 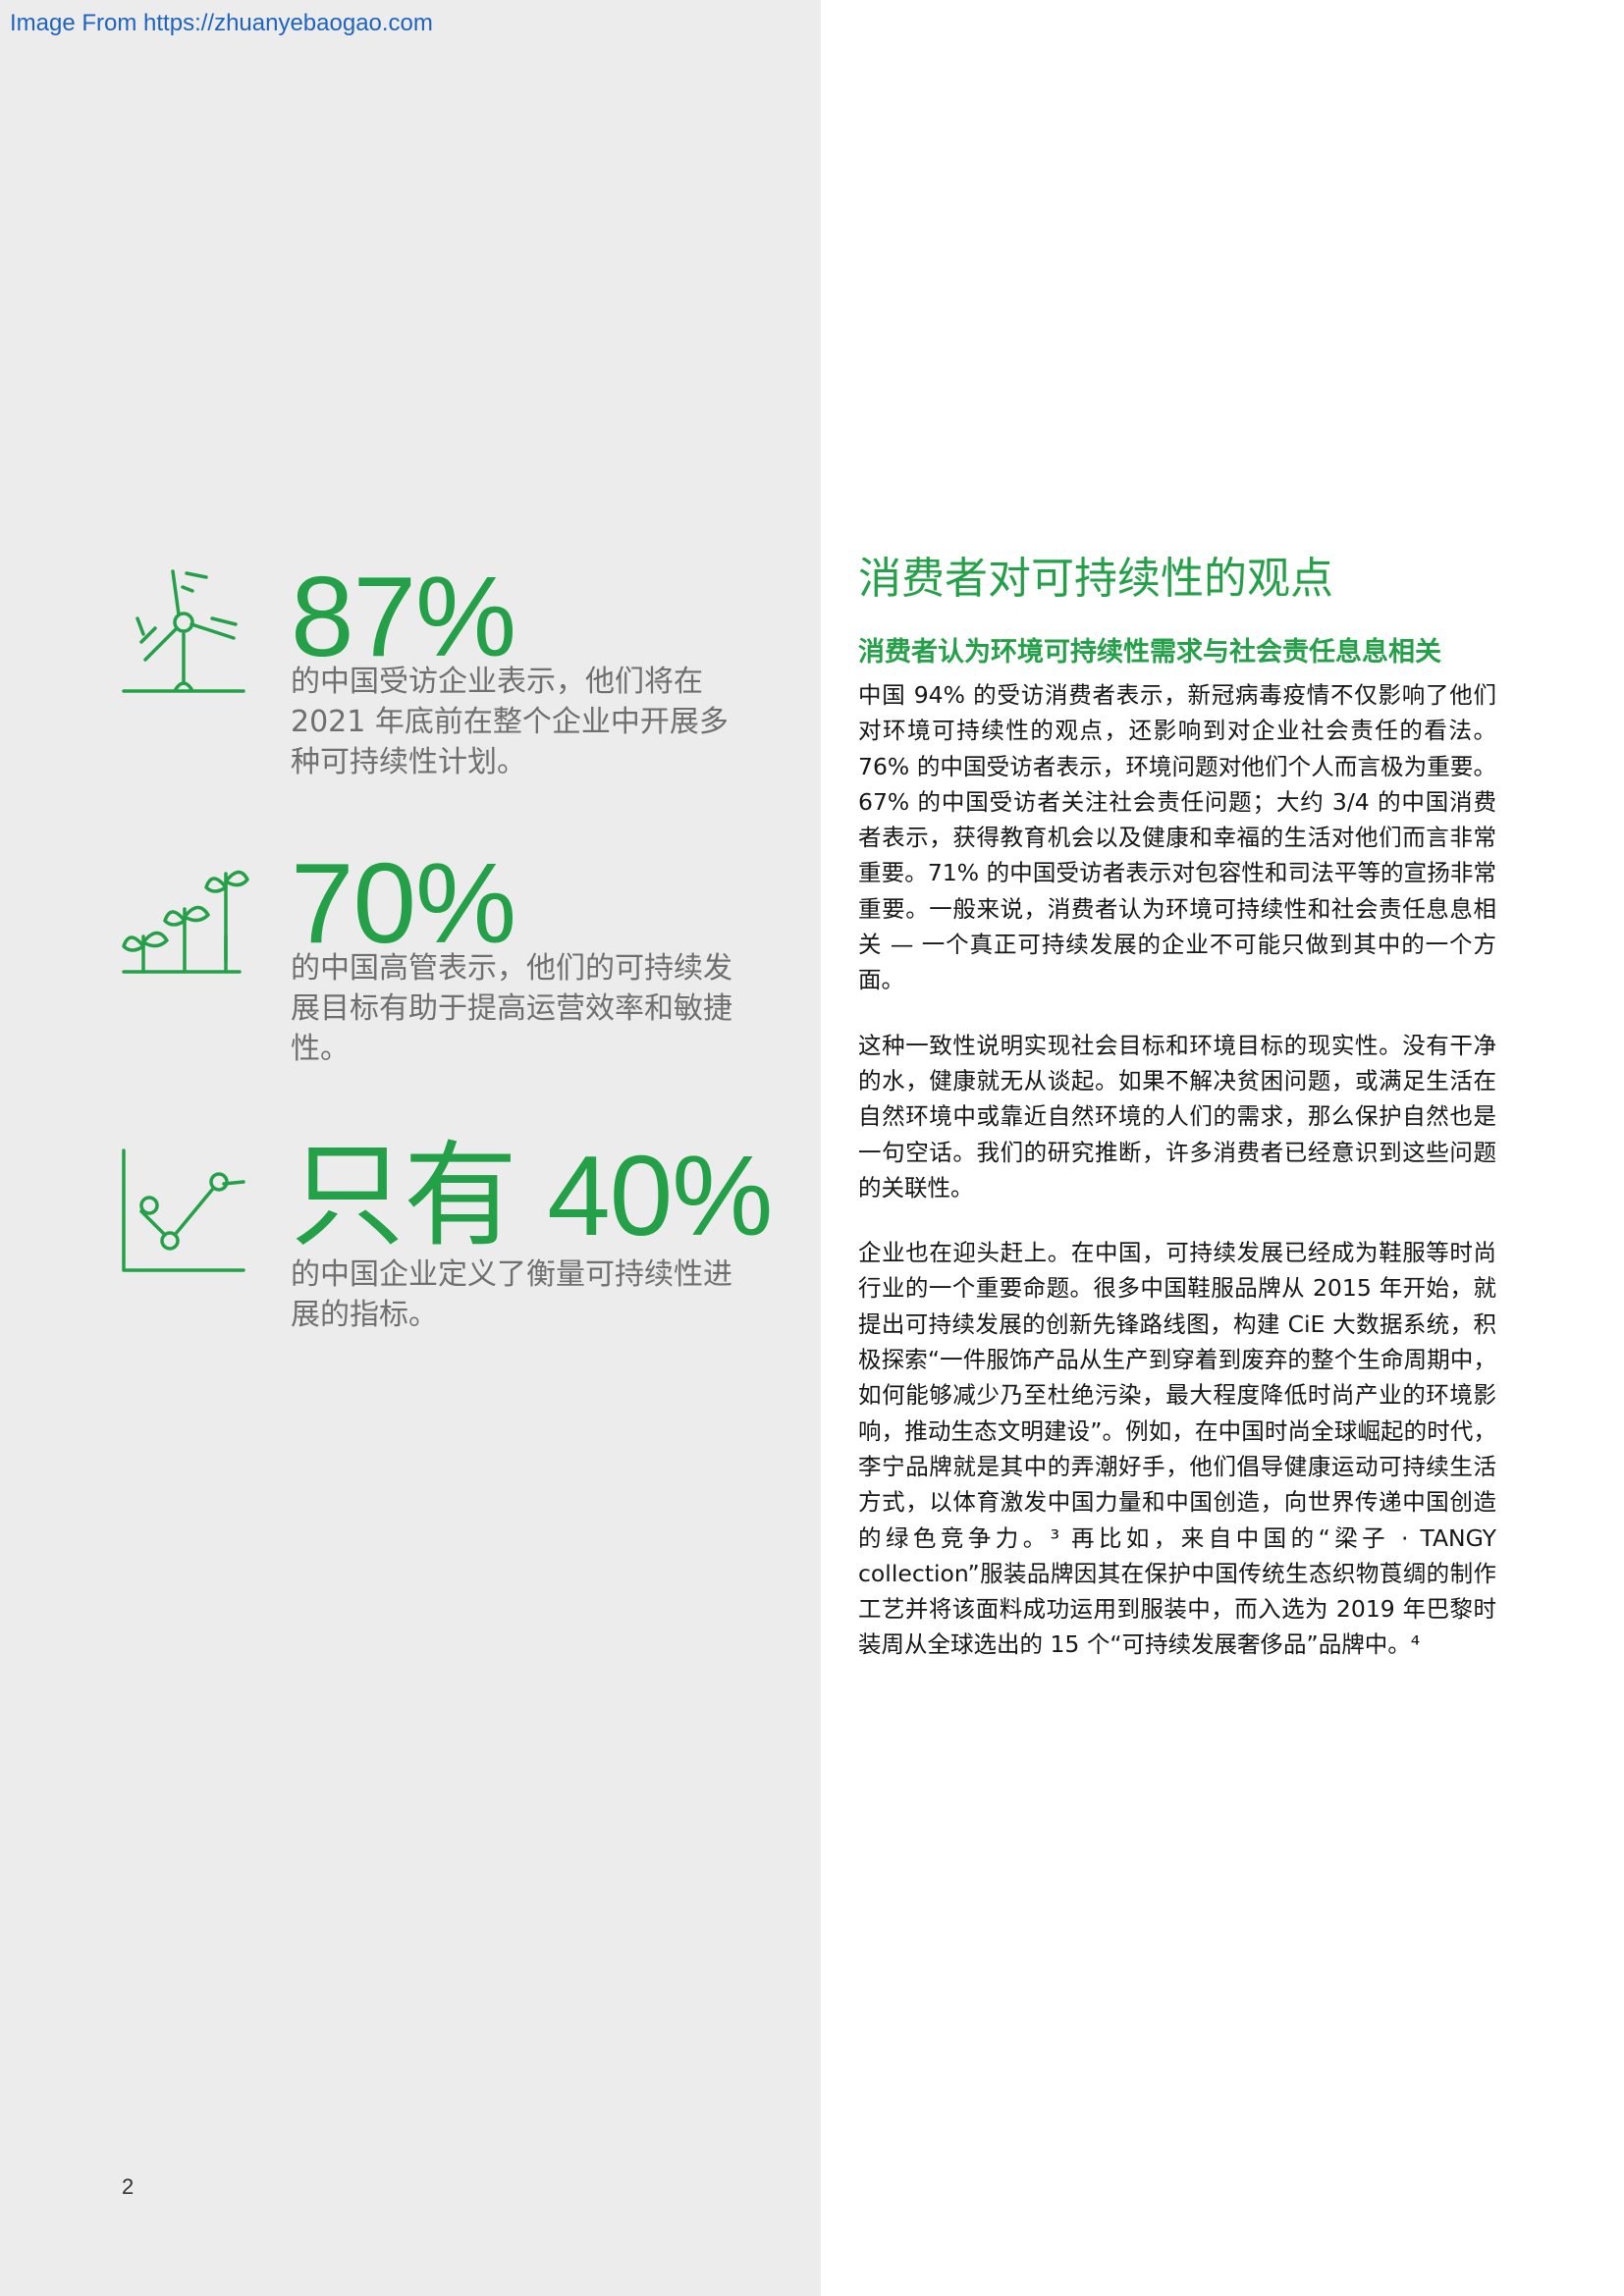 I want to click on page-number: 2, so click(x=128, y=2187).